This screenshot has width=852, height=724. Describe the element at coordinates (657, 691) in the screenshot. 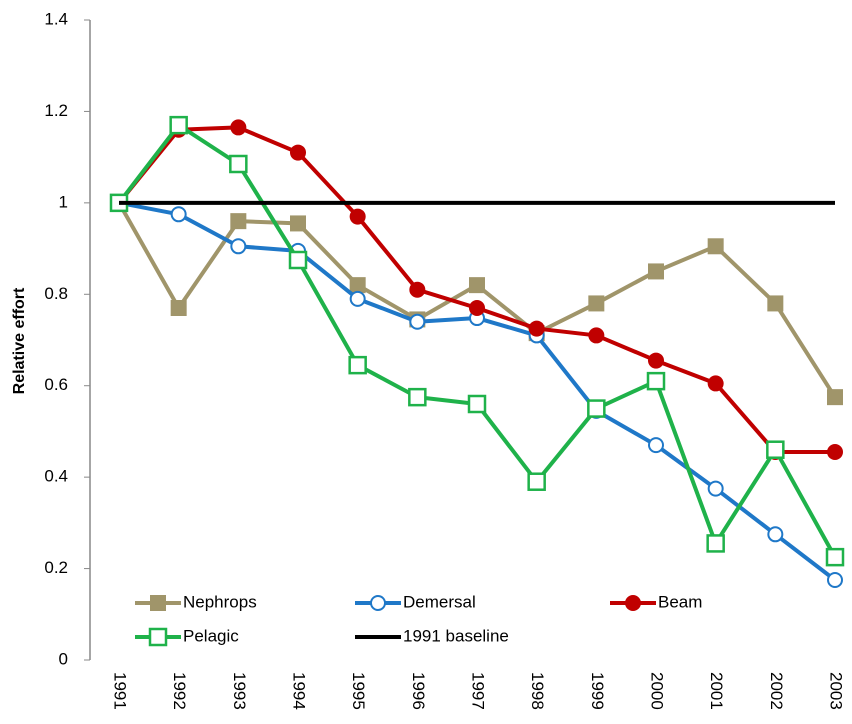

I see `x-tick-label: 2000` at that location.